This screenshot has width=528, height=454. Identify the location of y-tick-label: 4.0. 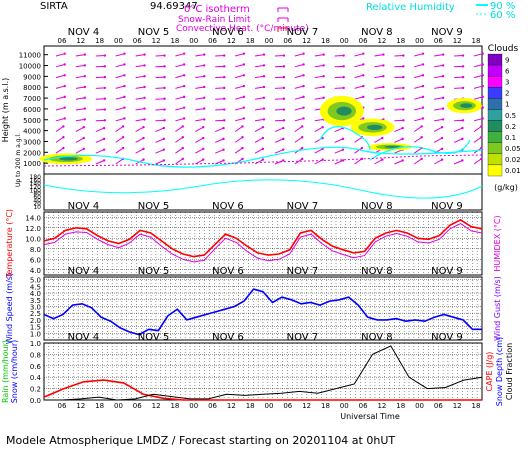
(35, 271).